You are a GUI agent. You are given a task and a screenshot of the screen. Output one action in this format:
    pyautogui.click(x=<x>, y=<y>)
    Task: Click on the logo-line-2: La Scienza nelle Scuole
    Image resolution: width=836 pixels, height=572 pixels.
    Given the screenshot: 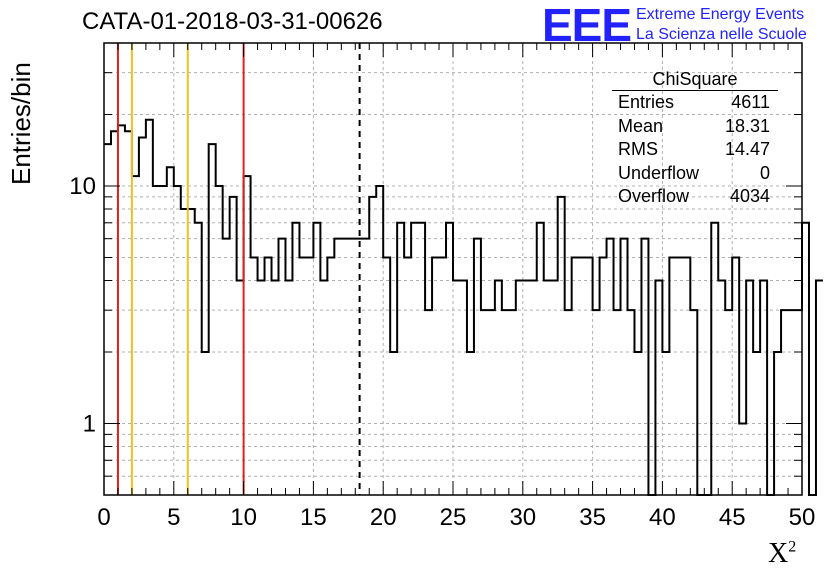 What is the action you would take?
    pyautogui.click(x=721, y=34)
    